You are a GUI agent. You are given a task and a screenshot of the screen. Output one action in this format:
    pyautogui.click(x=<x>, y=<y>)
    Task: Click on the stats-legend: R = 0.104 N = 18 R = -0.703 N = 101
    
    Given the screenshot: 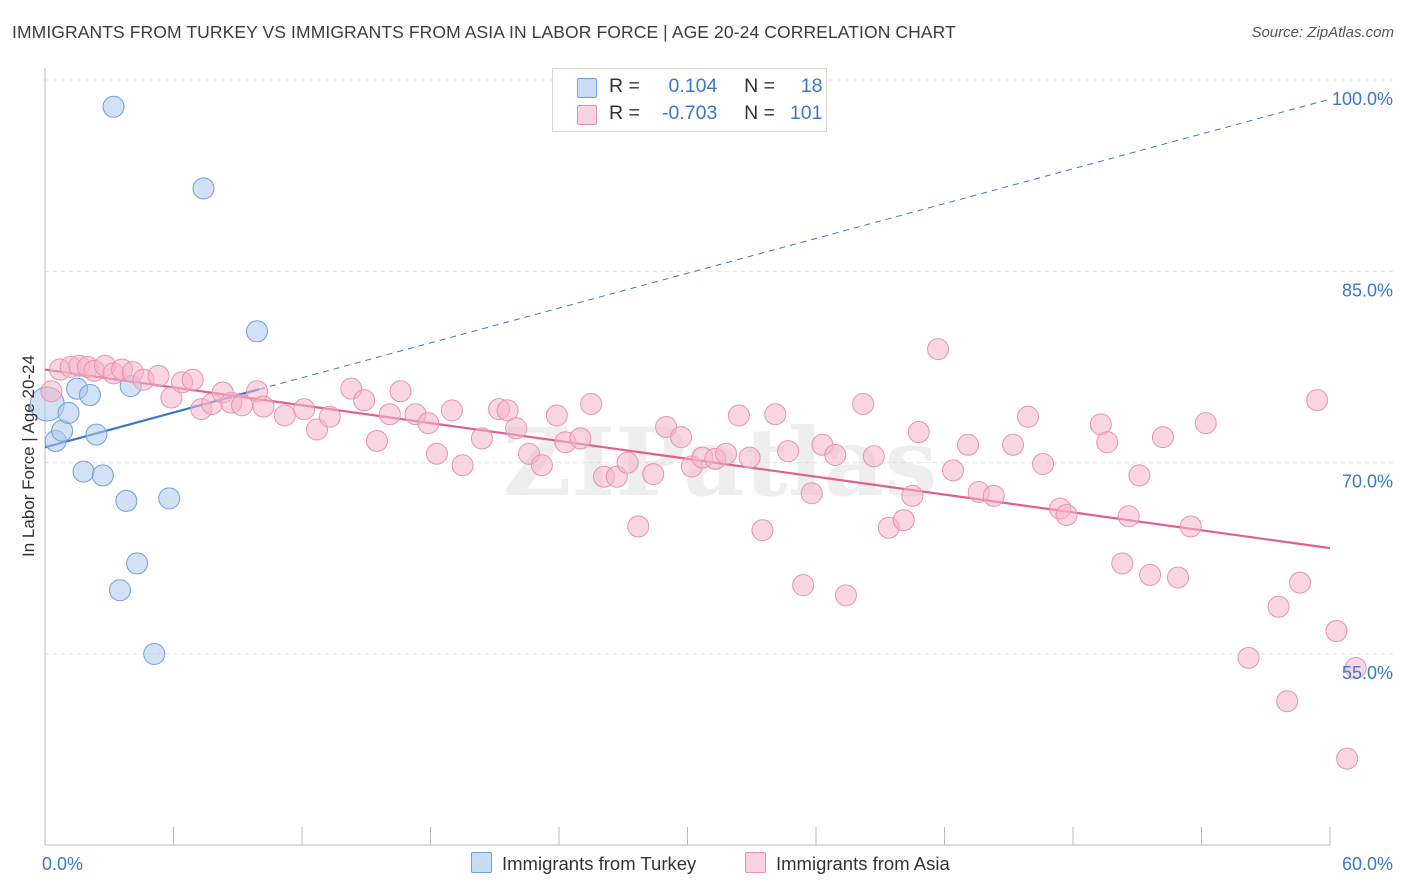 What is the action you would take?
    pyautogui.click(x=689, y=100)
    